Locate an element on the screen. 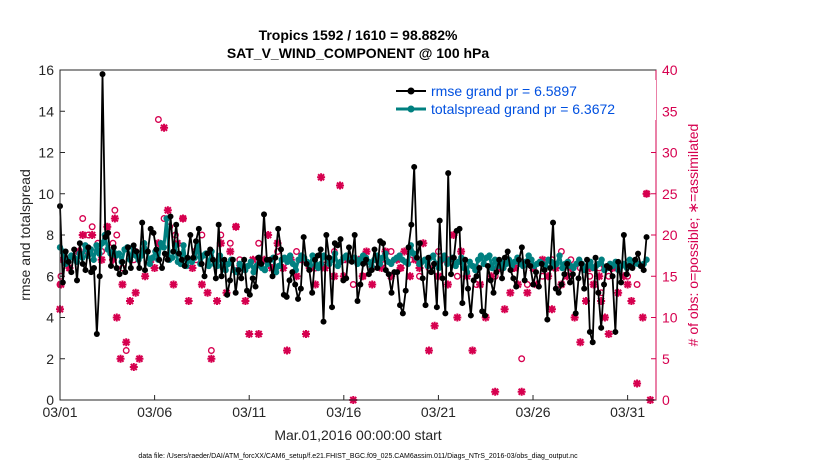 This screenshot has width=830, height=470. y-left-tick-label: 16 is located at coordinates (46, 70).